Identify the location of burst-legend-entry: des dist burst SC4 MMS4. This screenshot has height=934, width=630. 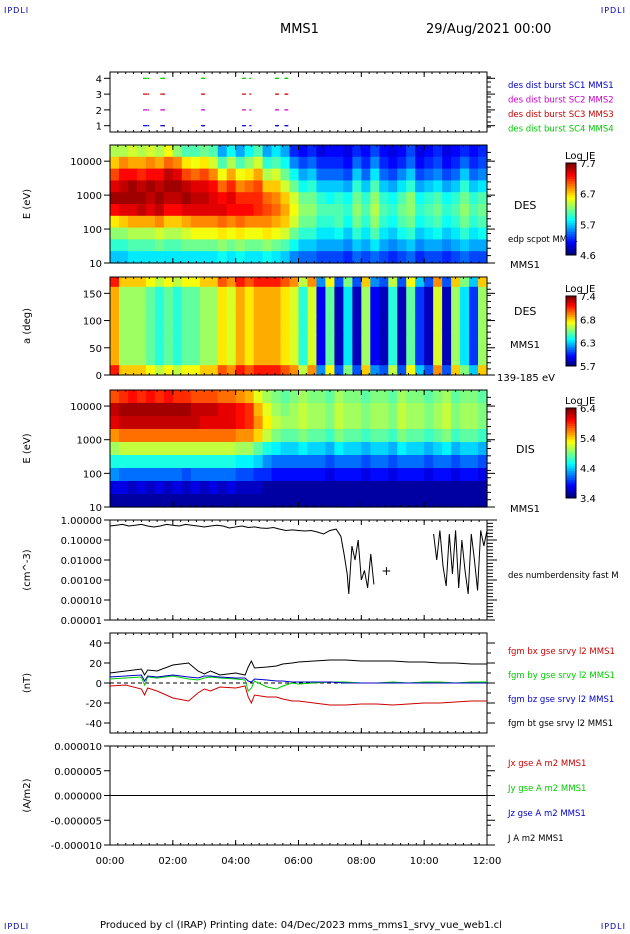
(561, 130).